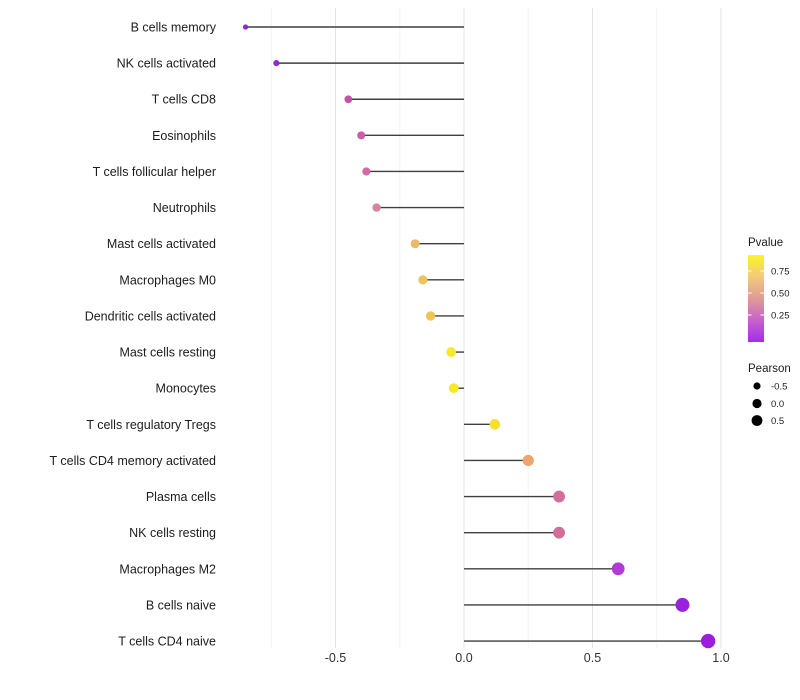 This screenshot has height=700, width=800. Describe the element at coordinates (184, 100) in the screenshot. I see `y-axis-label: T cells CD8` at that location.